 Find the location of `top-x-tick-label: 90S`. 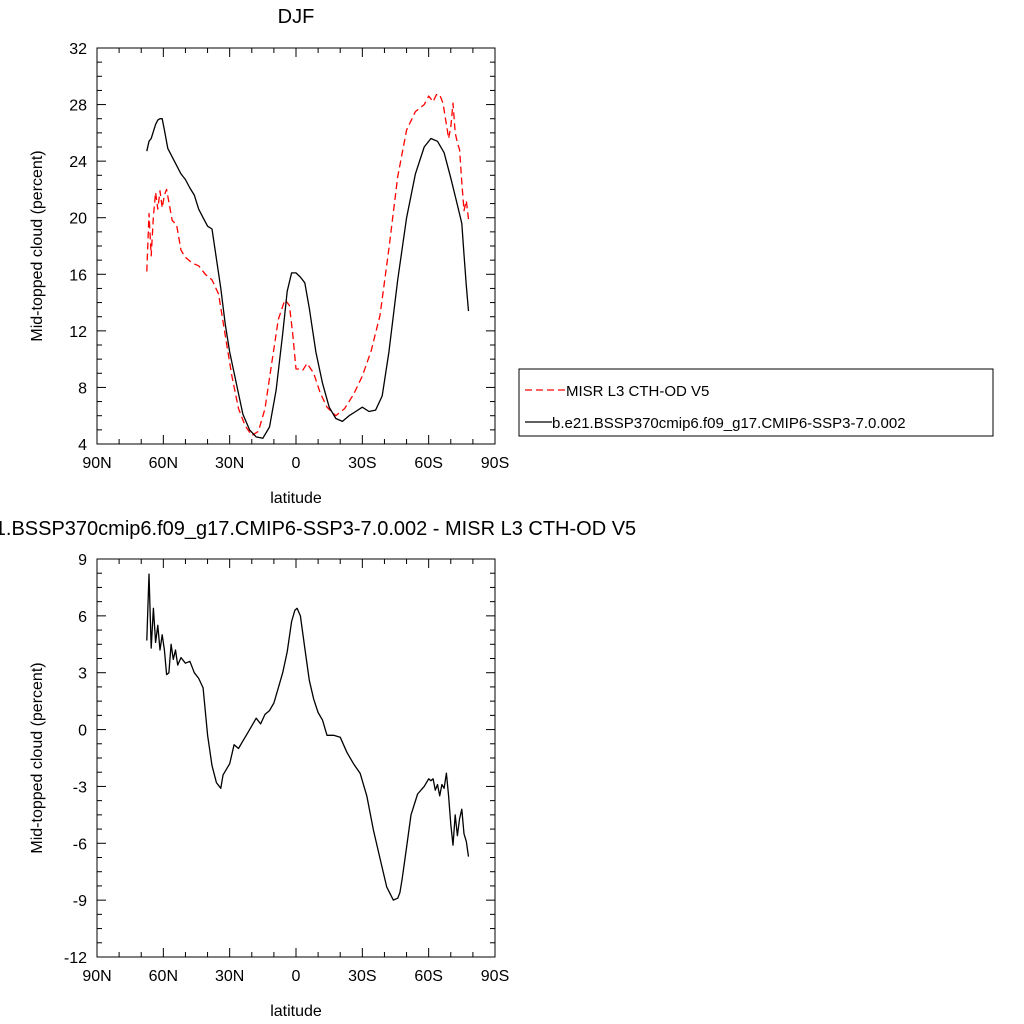

top-x-tick-label: 90S is located at coordinates (495, 463).